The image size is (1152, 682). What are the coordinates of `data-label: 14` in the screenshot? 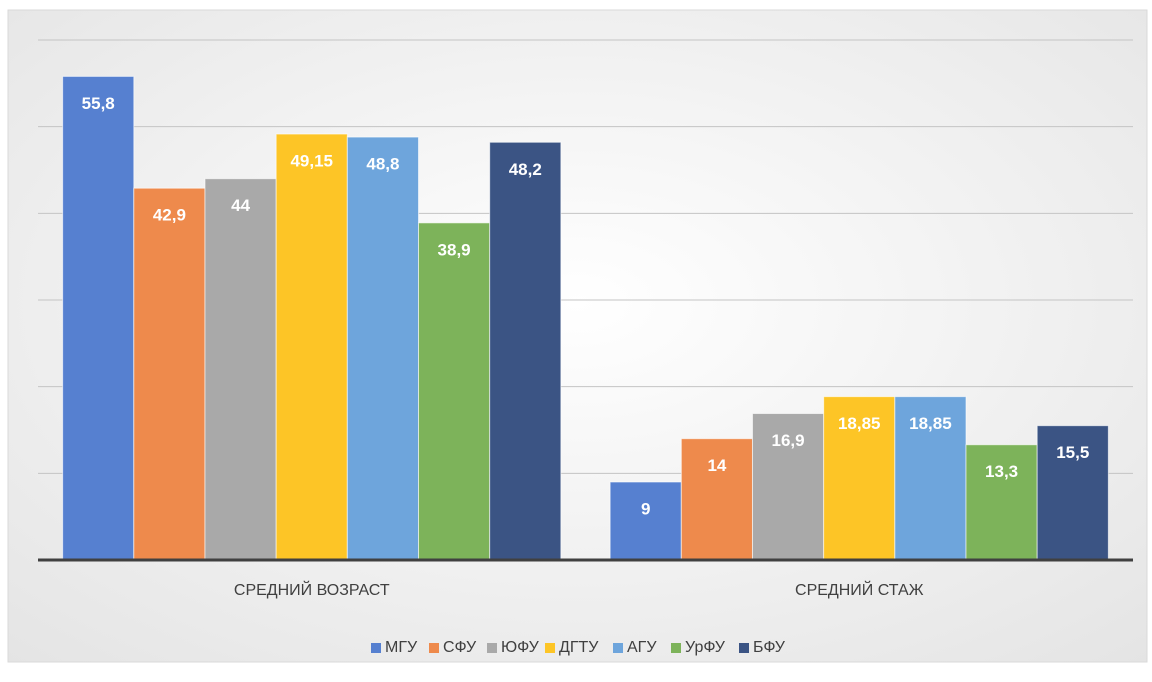 It's located at (716, 465).